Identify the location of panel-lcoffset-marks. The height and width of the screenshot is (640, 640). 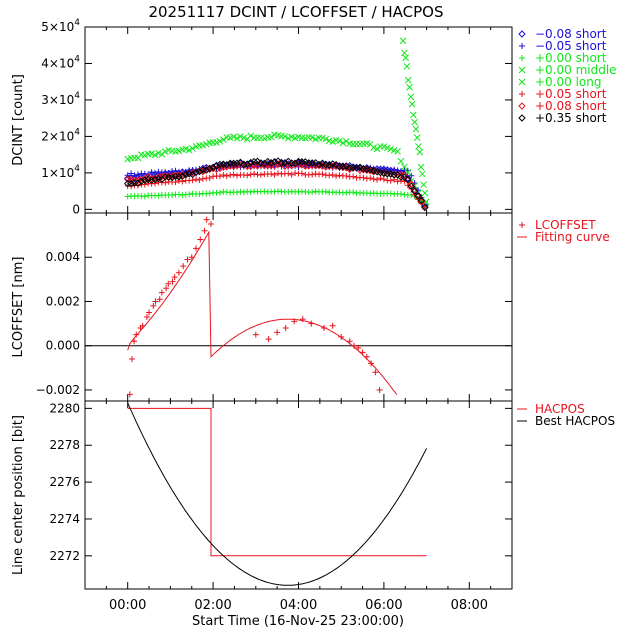
(262, 307).